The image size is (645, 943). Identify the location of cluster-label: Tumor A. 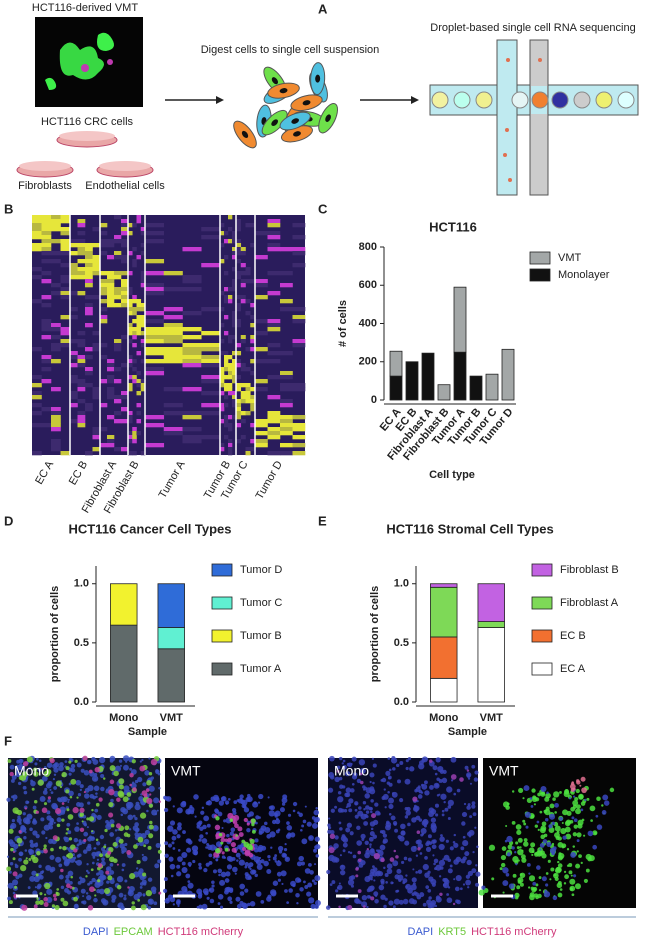
(172, 479).